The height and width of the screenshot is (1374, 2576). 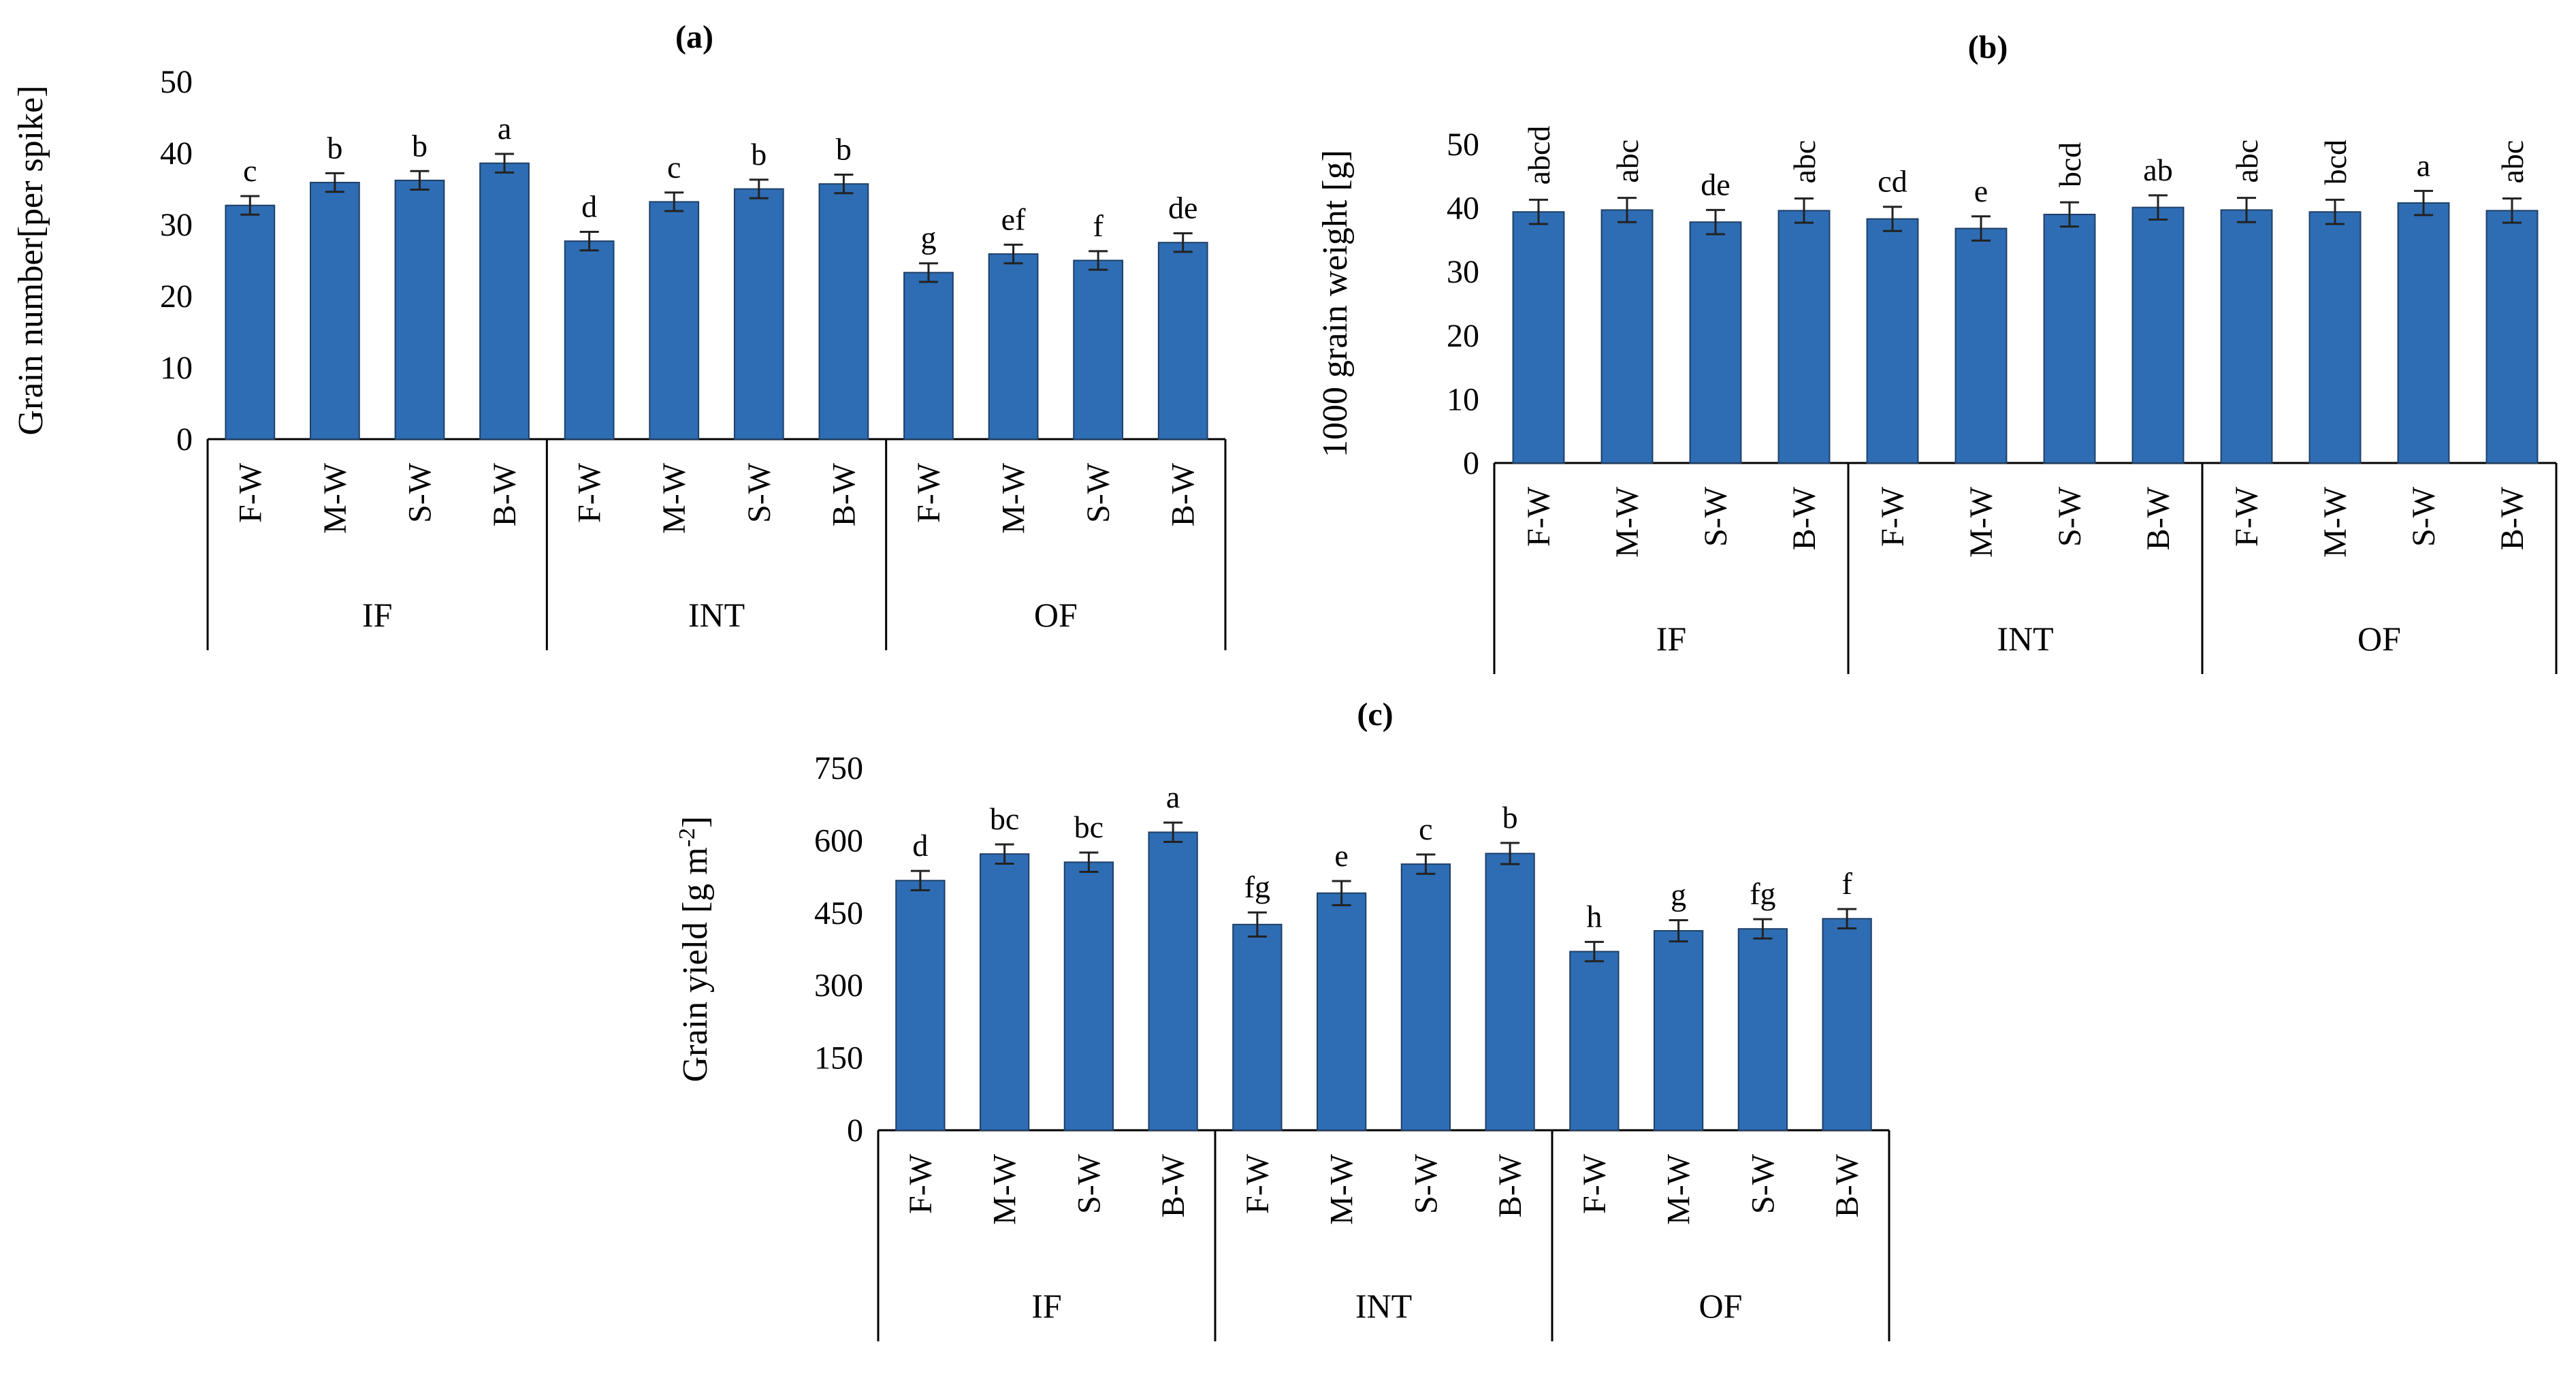 What do you see at coordinates (2157, 170) in the screenshot?
I see `significance-letter: ab` at bounding box center [2157, 170].